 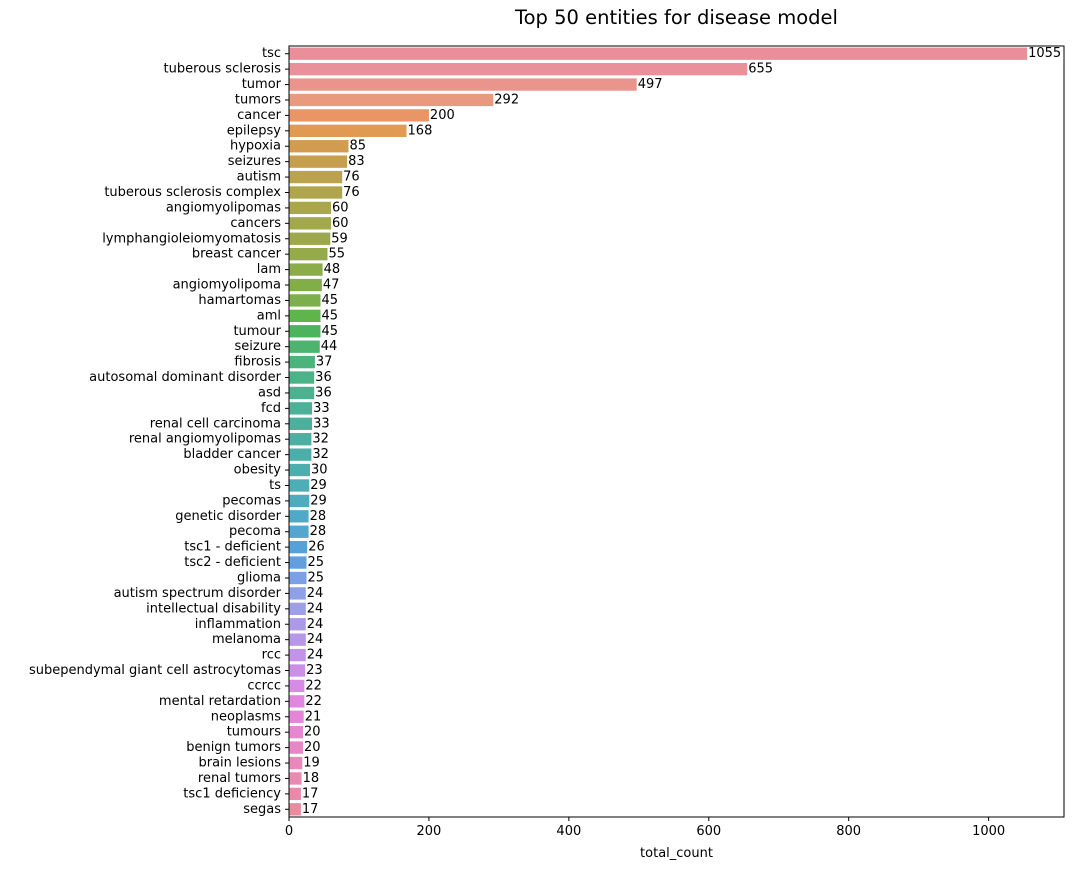 I want to click on bar-value-label: 32, so click(x=320, y=439).